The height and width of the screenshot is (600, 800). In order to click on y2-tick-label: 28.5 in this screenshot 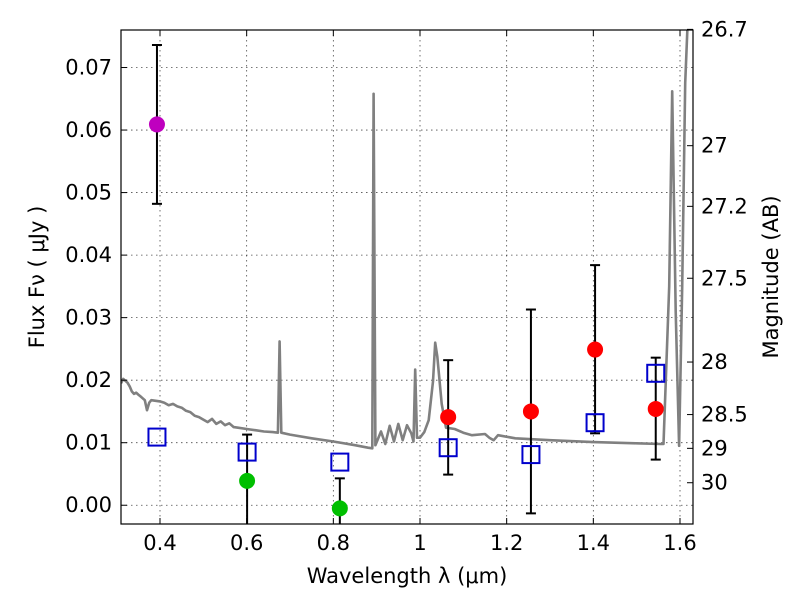, I will do `click(724, 415)`.